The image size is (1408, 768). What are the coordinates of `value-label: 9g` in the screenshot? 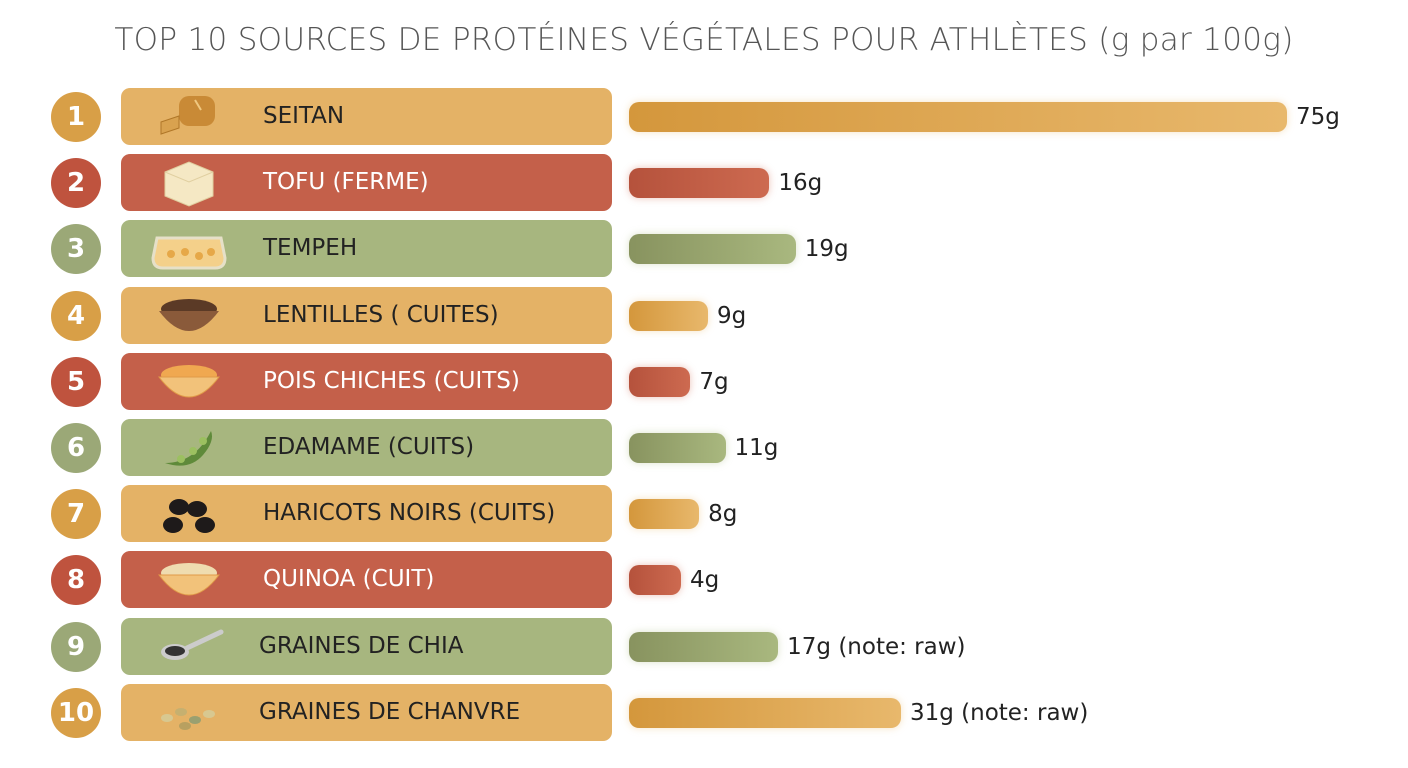 It's located at (731, 315).